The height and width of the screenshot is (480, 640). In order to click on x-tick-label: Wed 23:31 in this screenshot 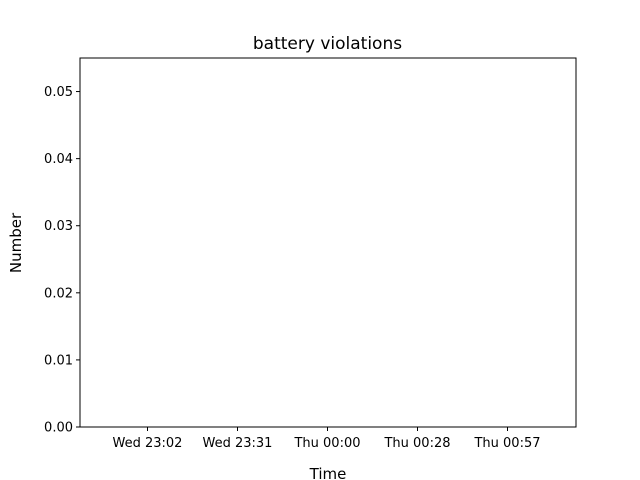, I will do `click(238, 443)`.